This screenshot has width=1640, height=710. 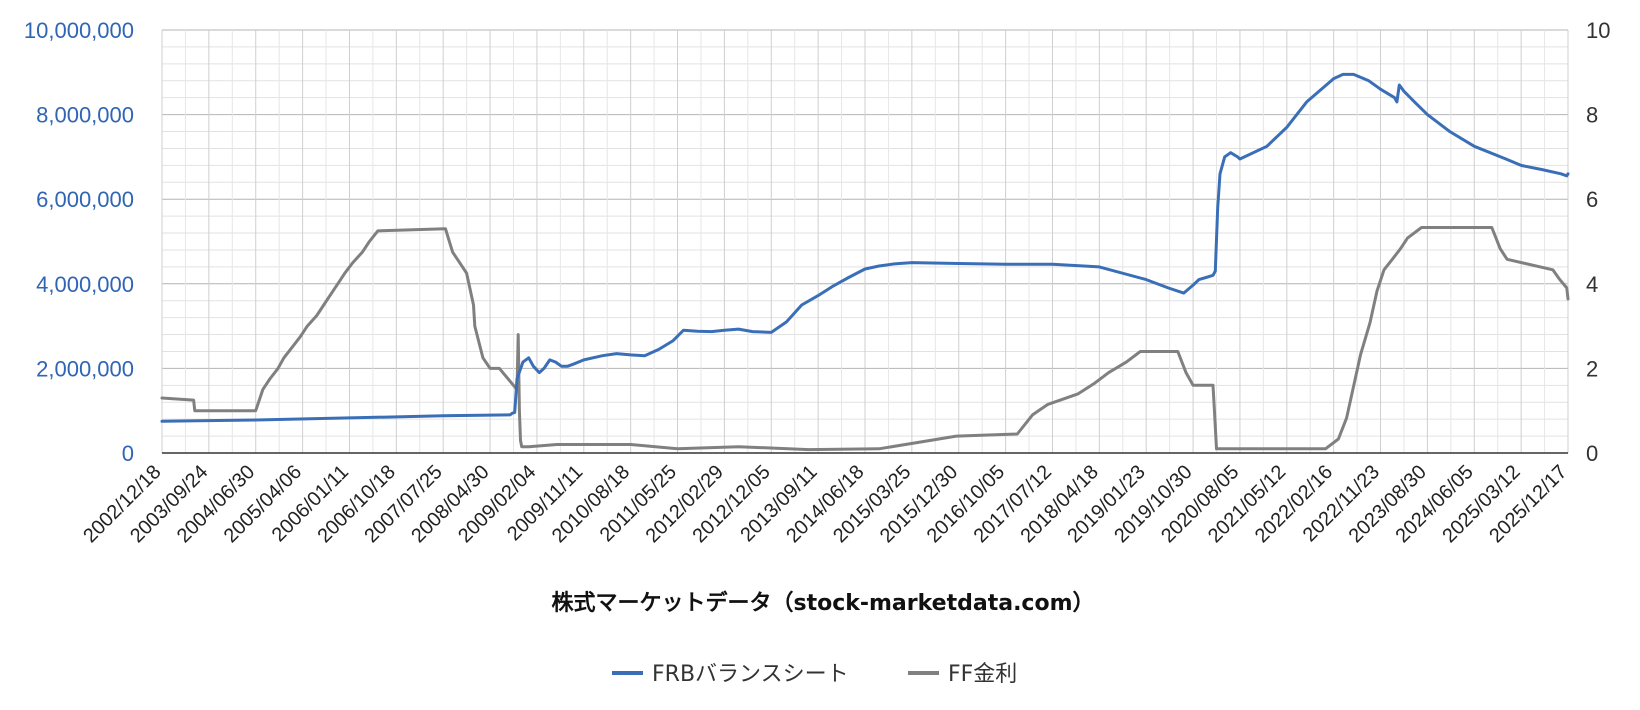 What do you see at coordinates (1598, 242) in the screenshot?
I see `right-y-axis: 0 2 4 6 8 10` at bounding box center [1598, 242].